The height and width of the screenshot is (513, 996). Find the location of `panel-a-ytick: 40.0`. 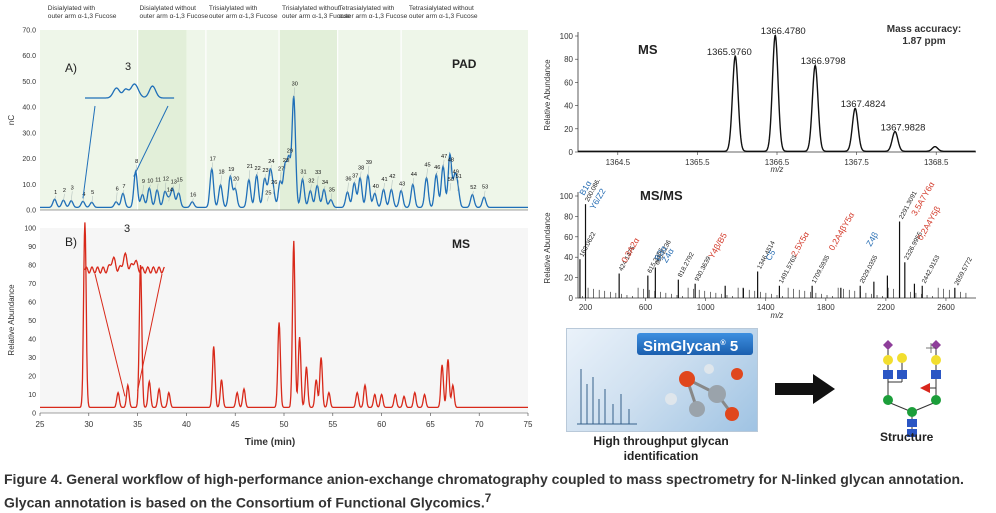

panel-a-ytick: 40.0 is located at coordinates (29, 108).